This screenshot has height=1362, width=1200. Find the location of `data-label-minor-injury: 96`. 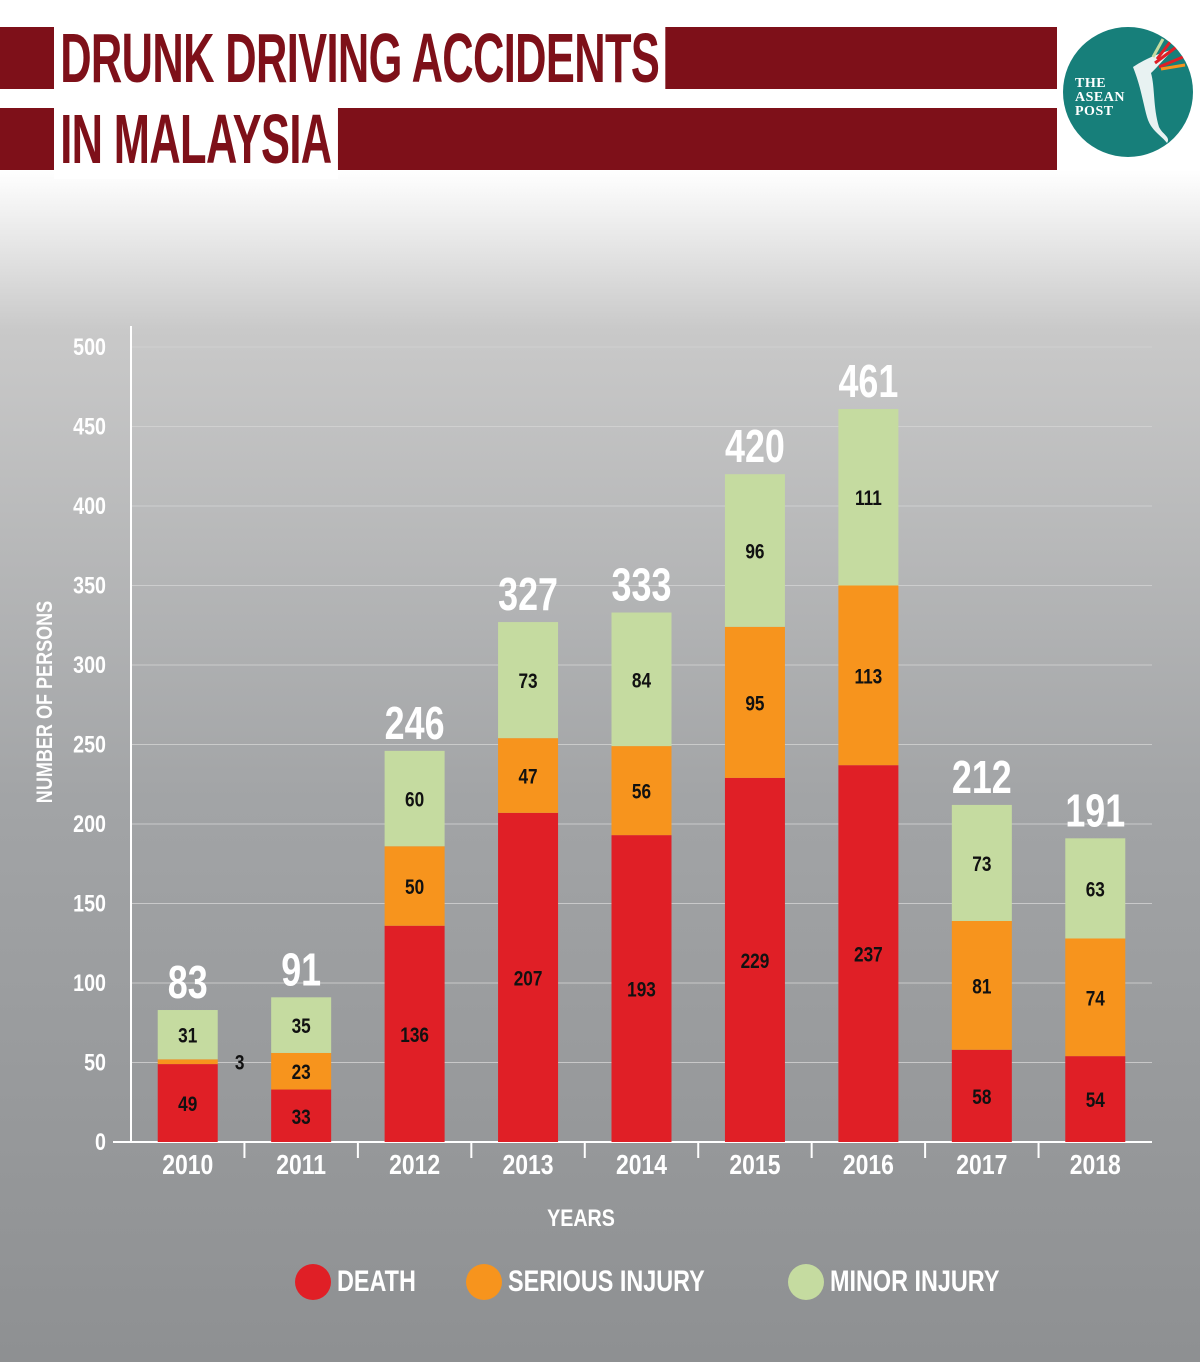

data-label-minor-injury: 96 is located at coordinates (754, 552).